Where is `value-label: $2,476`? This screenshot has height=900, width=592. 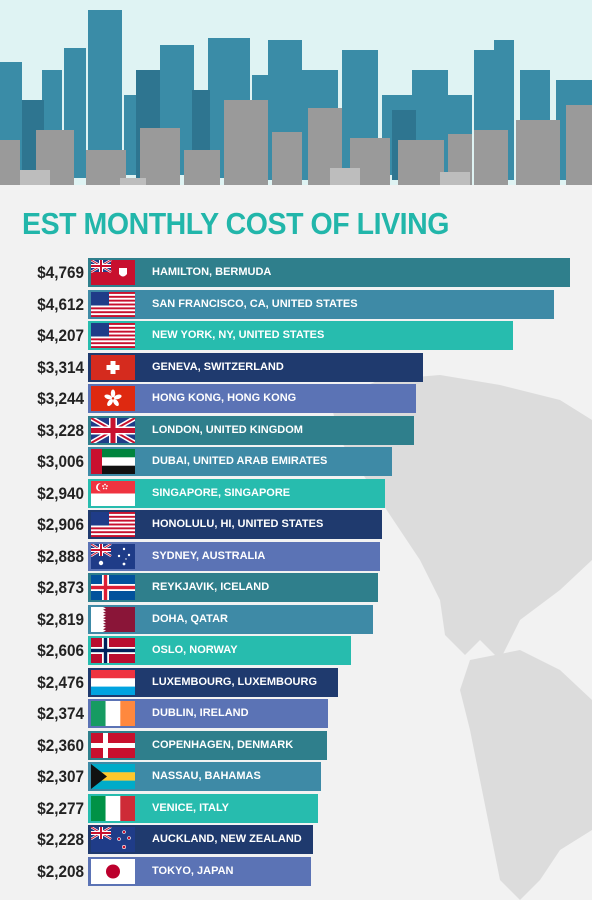
value-label: $2,476 is located at coordinates (60, 682).